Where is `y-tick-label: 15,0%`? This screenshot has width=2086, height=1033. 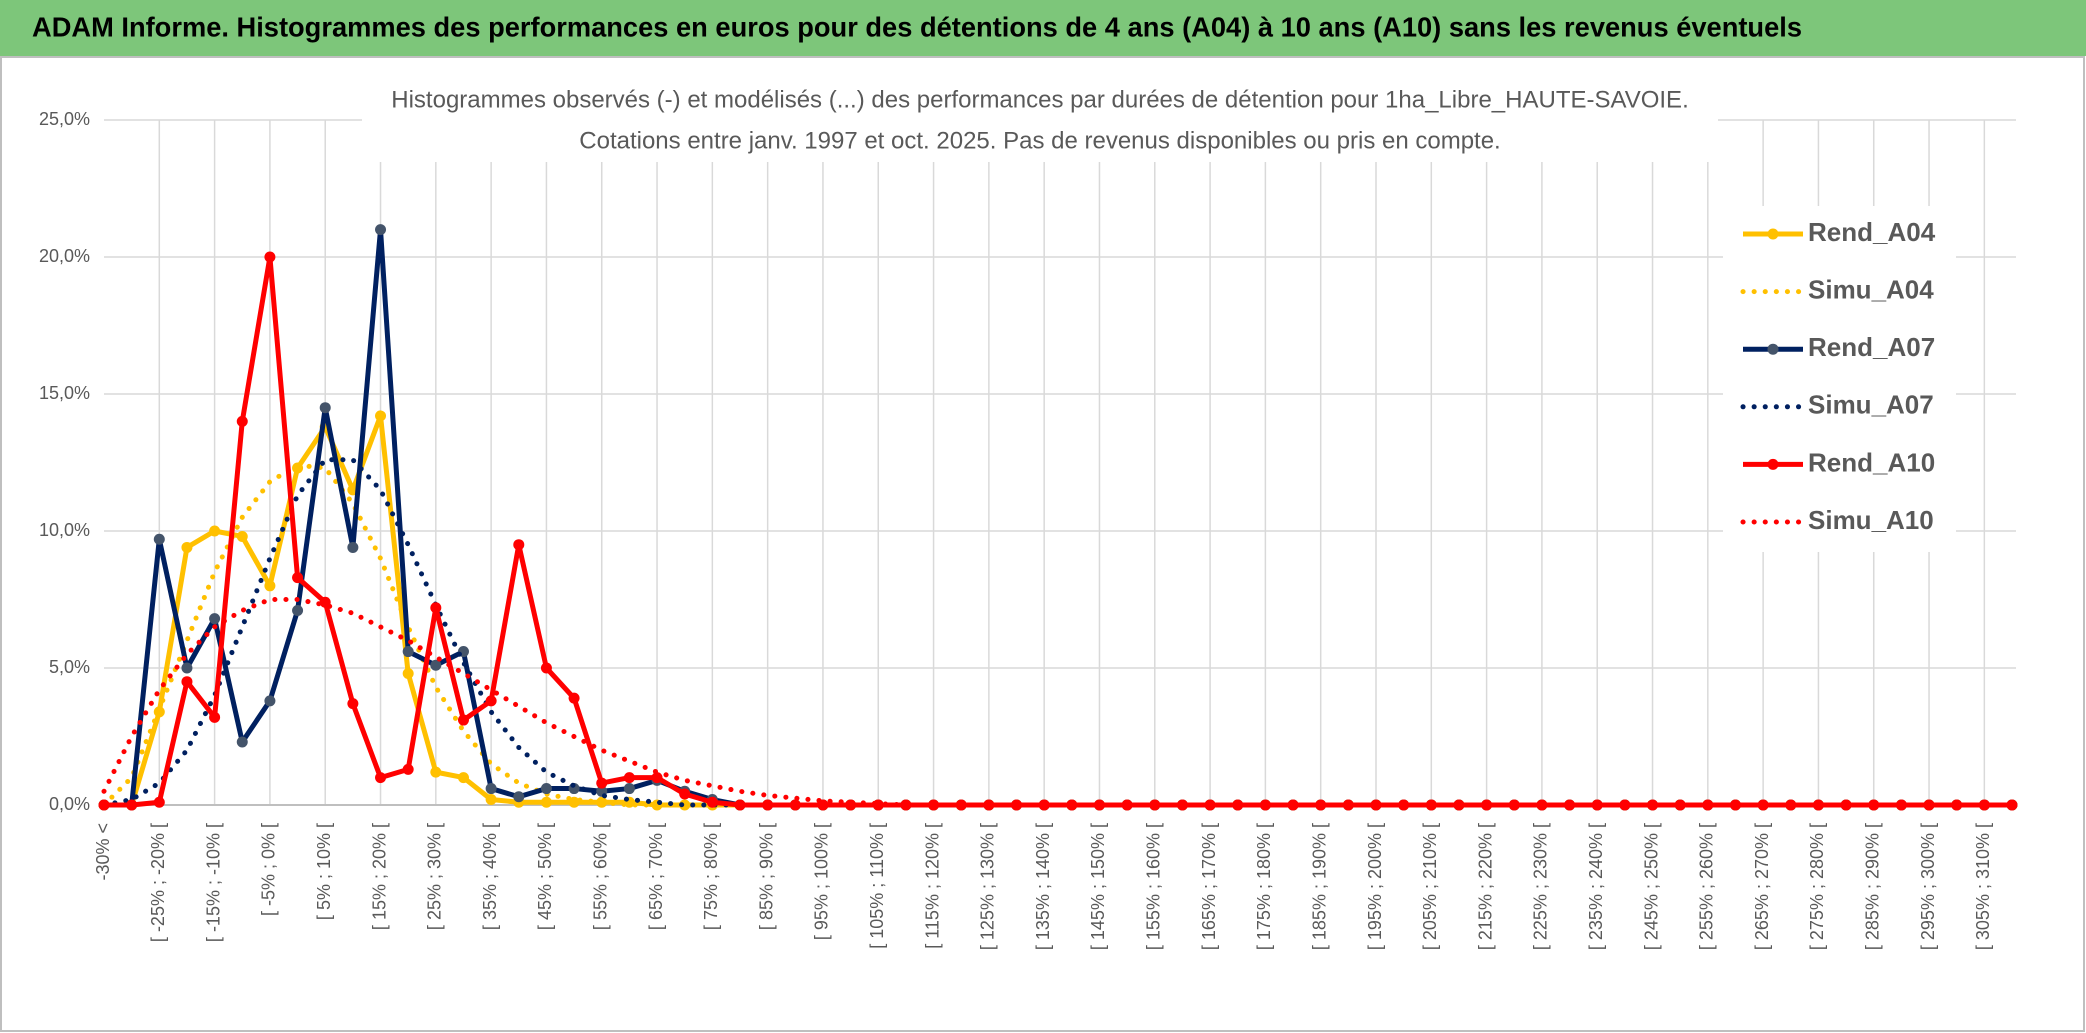
y-tick-label: 15,0% is located at coordinates (64, 393).